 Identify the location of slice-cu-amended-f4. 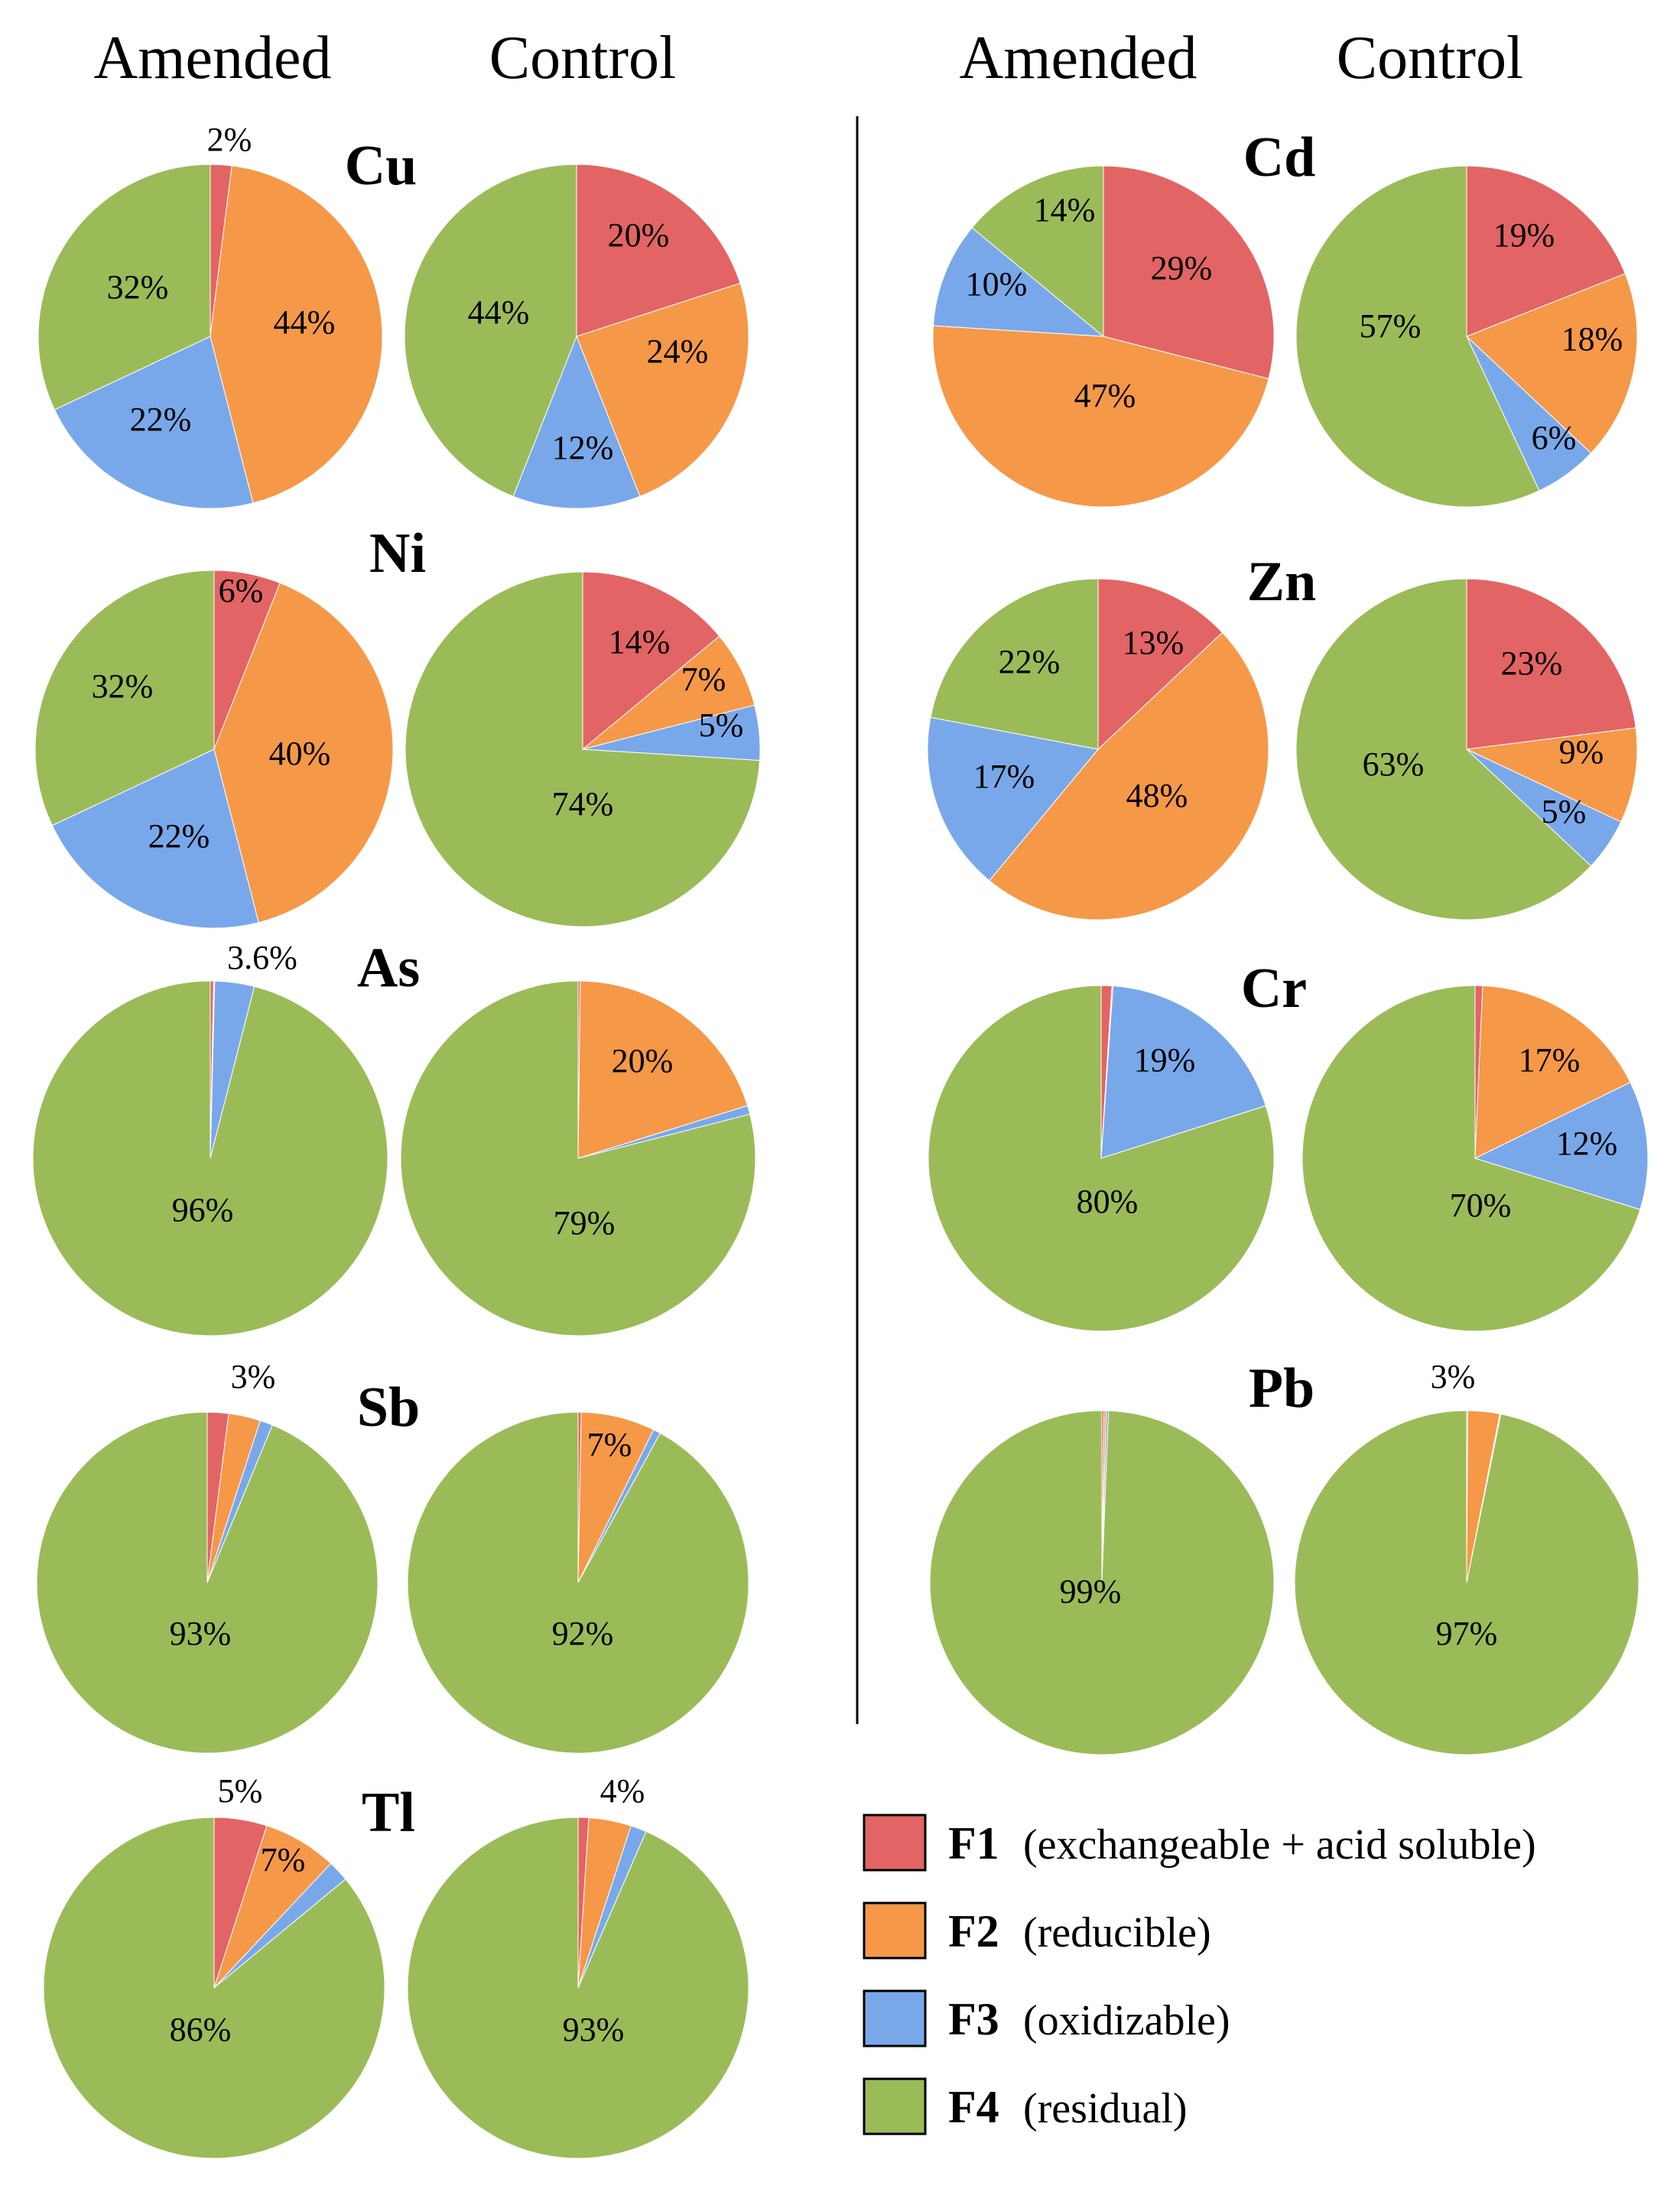
(124, 287).